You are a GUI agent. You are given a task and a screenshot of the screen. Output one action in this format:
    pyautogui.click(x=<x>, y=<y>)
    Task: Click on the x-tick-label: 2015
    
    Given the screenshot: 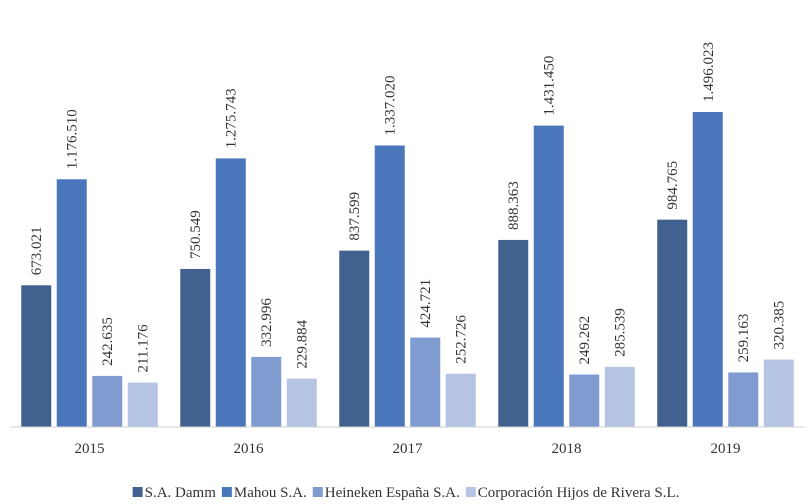 What is the action you would take?
    pyautogui.click(x=90, y=449)
    